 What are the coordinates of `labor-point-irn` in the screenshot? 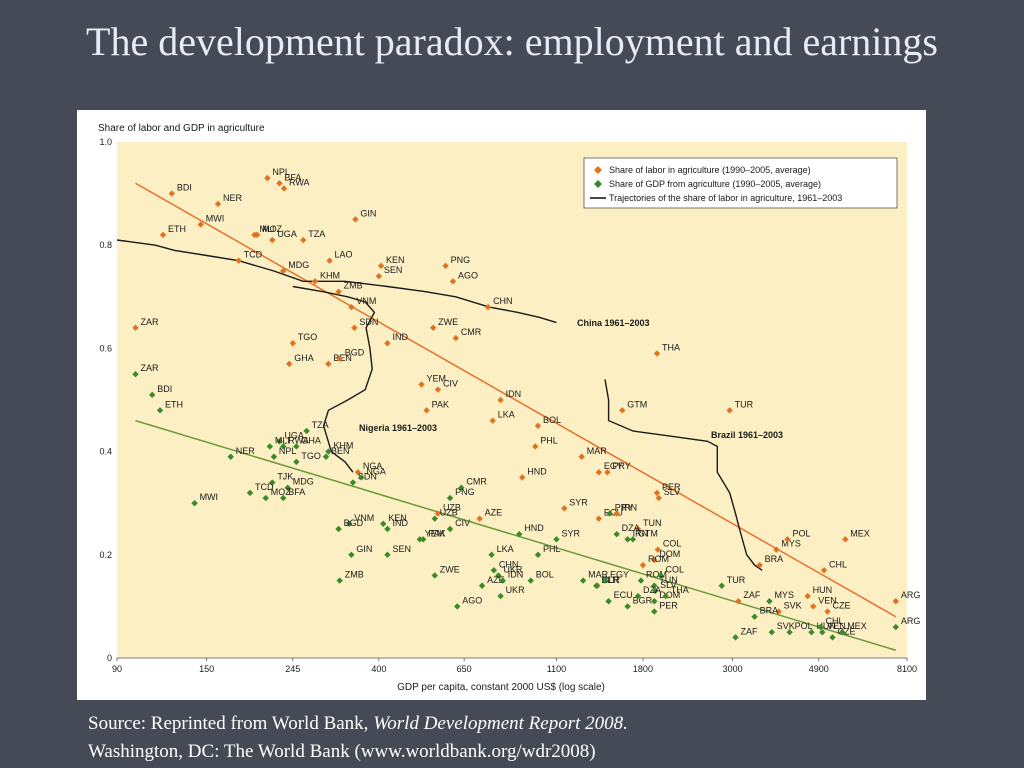 It's located at (616, 513).